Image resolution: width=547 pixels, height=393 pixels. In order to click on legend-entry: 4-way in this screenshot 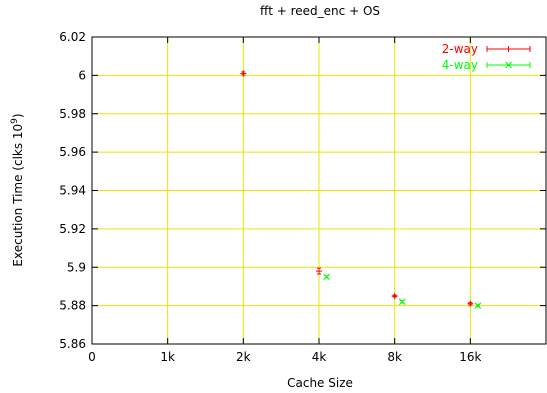, I will do `click(486, 65)`.